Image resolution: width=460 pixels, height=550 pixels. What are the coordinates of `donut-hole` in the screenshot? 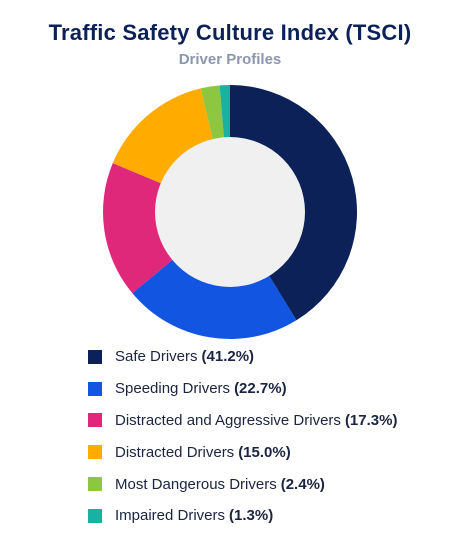 It's located at (230, 212).